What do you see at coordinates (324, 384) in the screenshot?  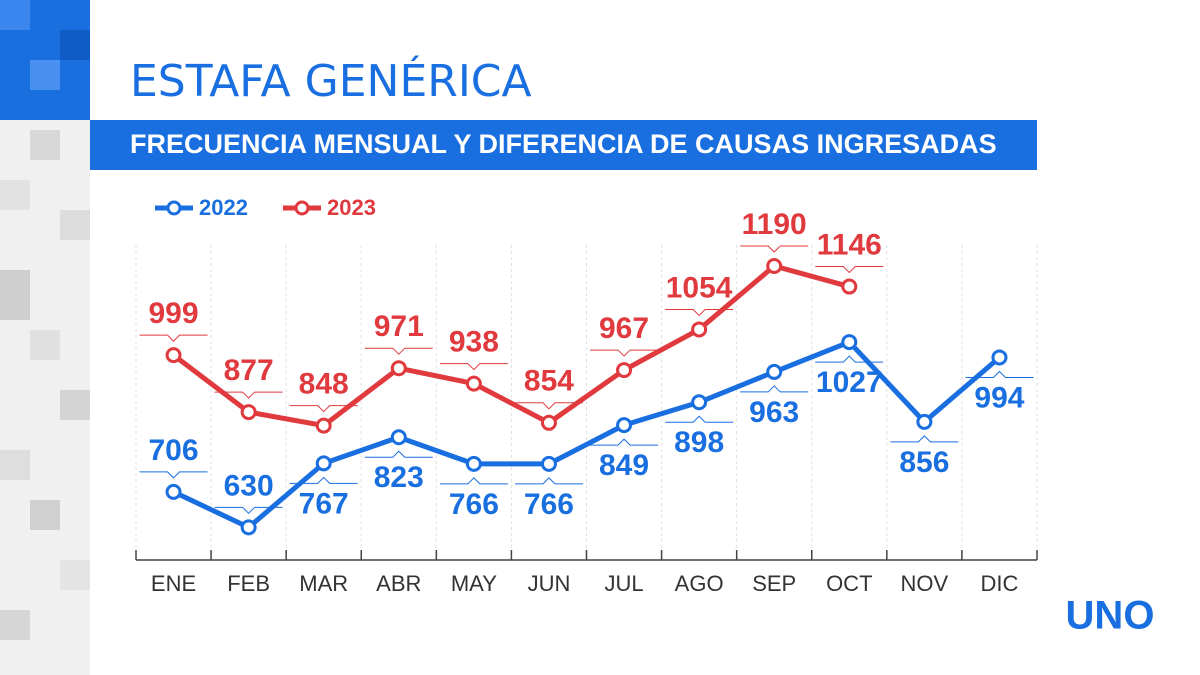 I see `data-label: 848` at bounding box center [324, 384].